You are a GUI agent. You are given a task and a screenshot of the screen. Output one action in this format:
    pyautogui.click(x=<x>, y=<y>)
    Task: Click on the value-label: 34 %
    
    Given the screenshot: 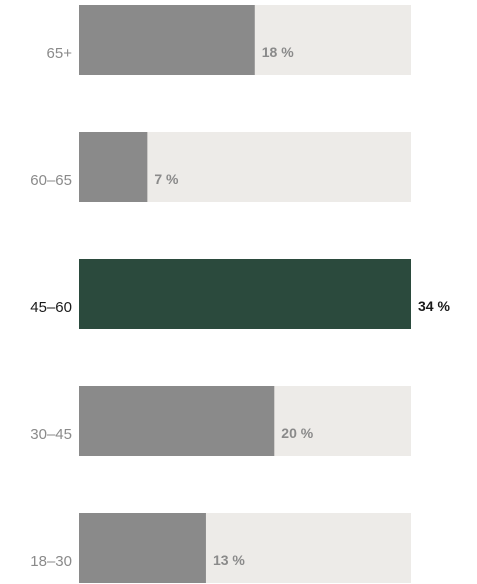 What is the action you would take?
    pyautogui.click(x=434, y=306)
    